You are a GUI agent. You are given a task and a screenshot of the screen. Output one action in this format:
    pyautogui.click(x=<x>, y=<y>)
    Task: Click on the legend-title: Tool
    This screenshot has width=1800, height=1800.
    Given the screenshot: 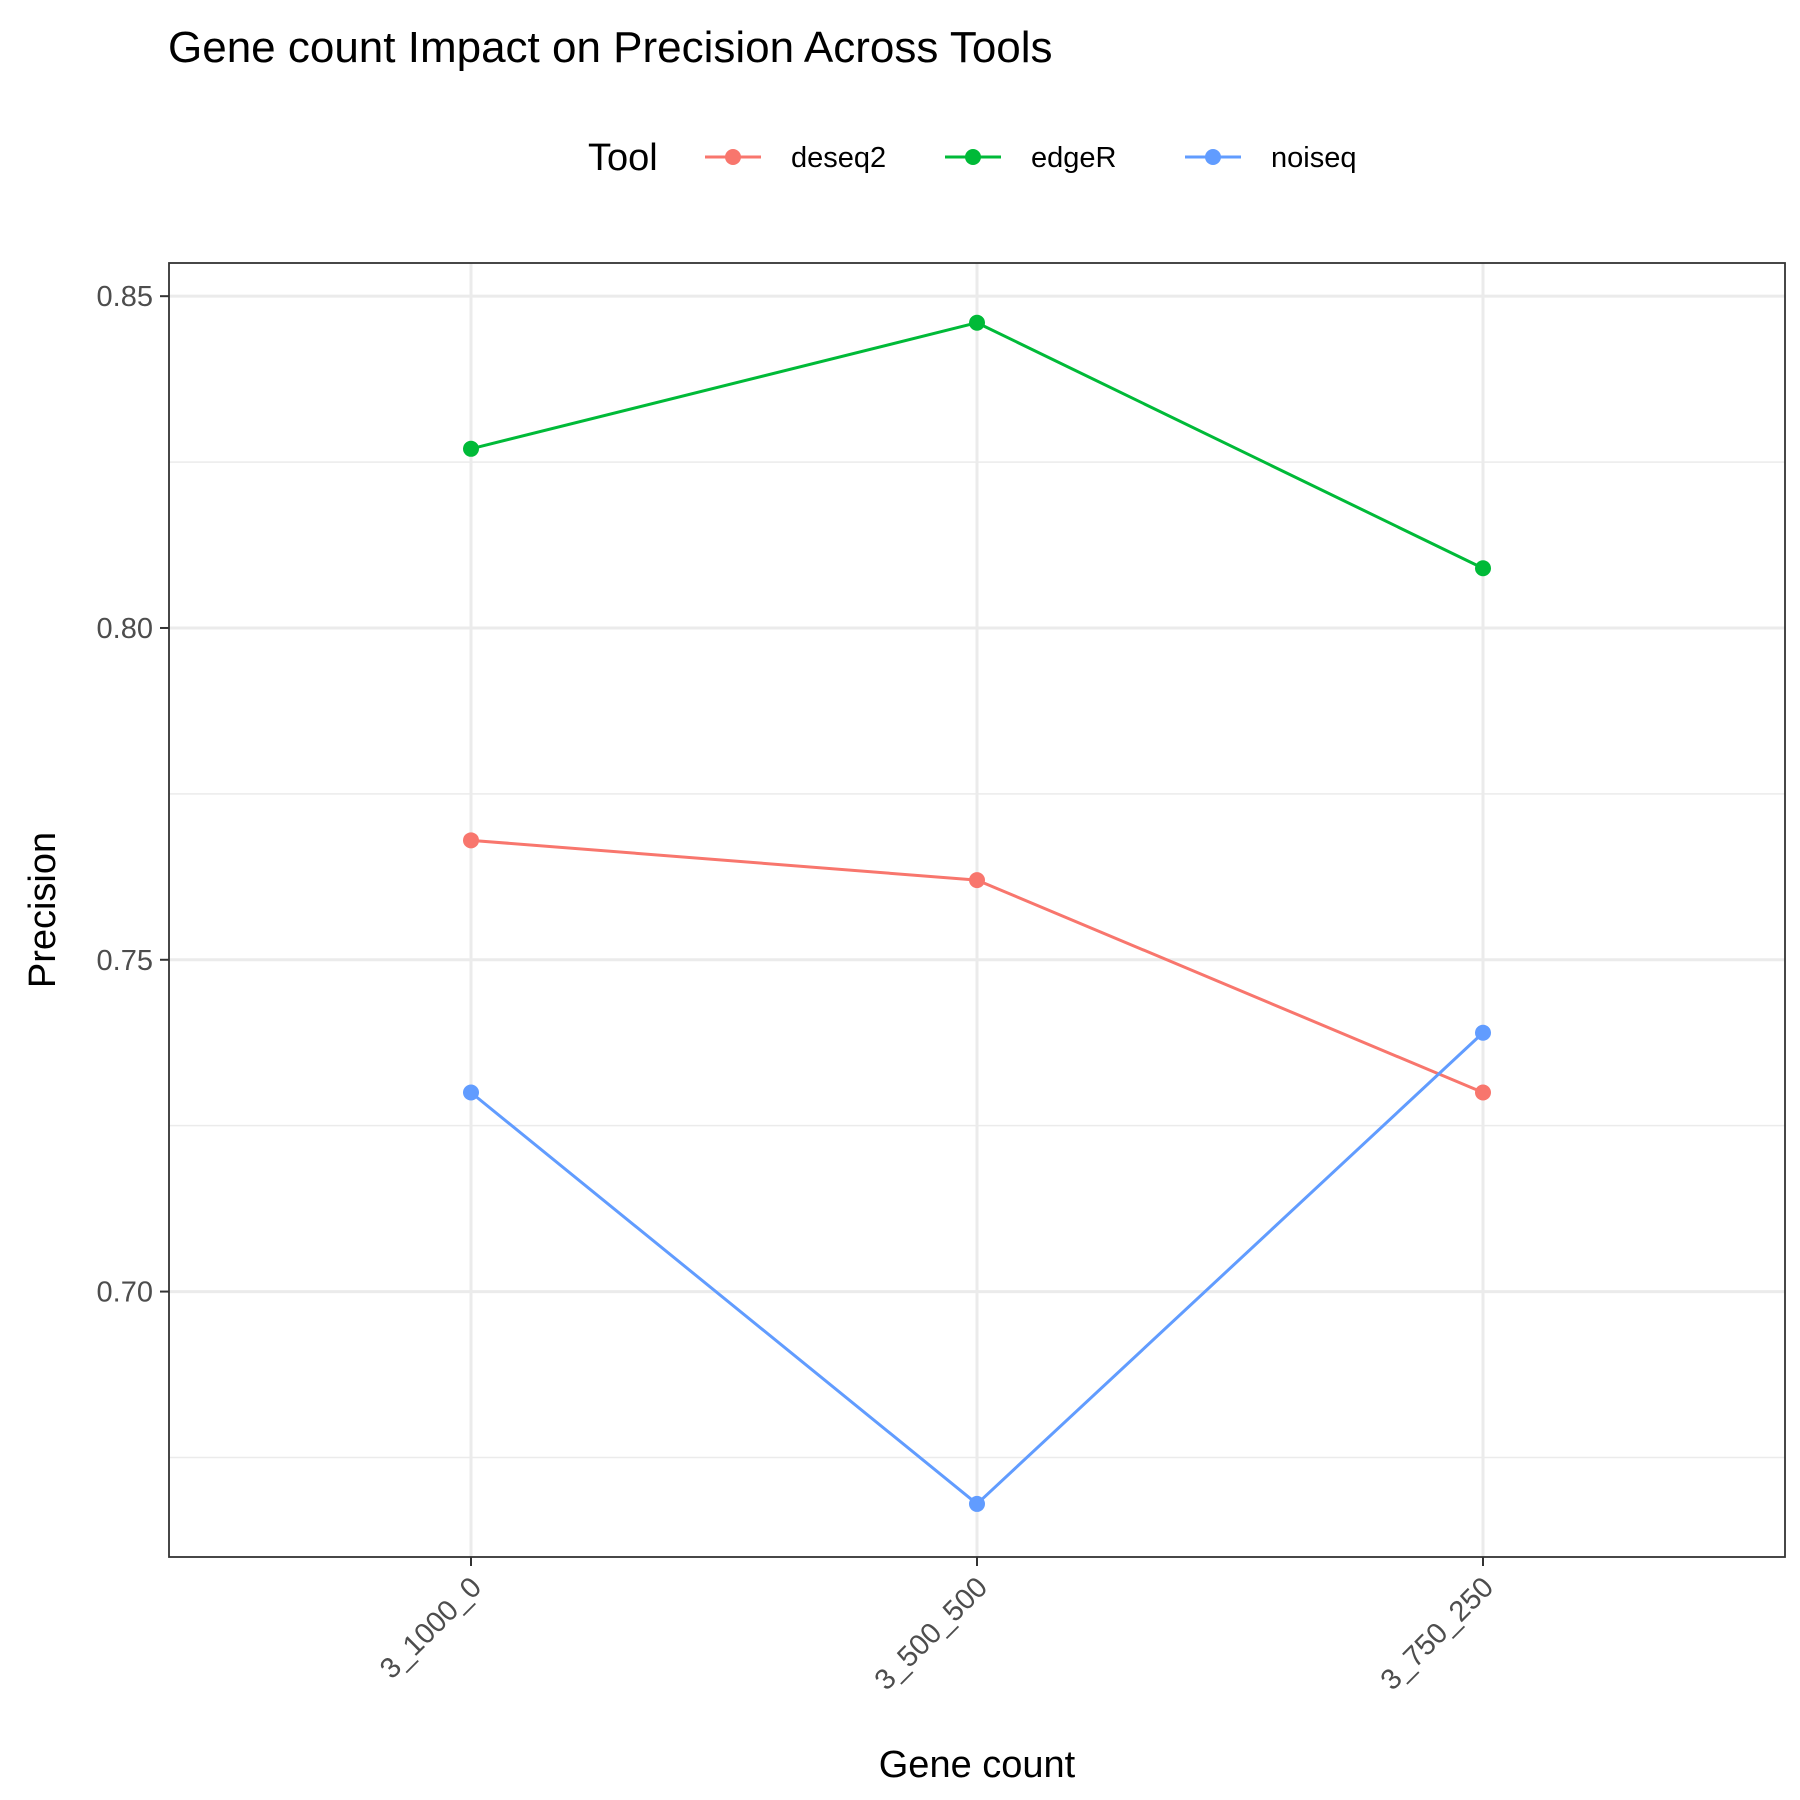 What is the action you would take?
    pyautogui.click(x=623, y=158)
    